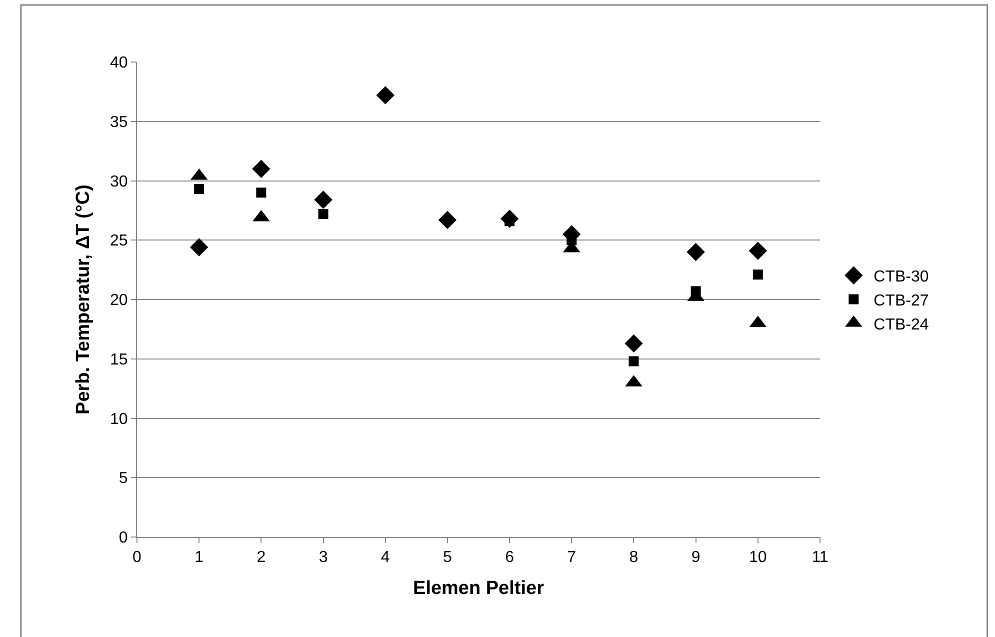 Image resolution: width=995 pixels, height=637 pixels. What do you see at coordinates (119, 181) in the screenshot?
I see `y-tick-label: 30` at bounding box center [119, 181].